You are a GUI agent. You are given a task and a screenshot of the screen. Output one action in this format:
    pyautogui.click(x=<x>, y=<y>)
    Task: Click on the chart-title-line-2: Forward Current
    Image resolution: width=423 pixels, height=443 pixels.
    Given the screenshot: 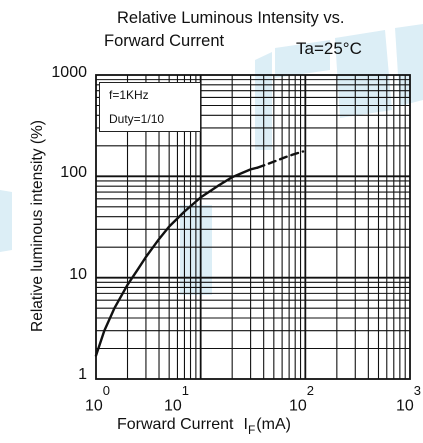 What is the action you would take?
    pyautogui.click(x=164, y=41)
    